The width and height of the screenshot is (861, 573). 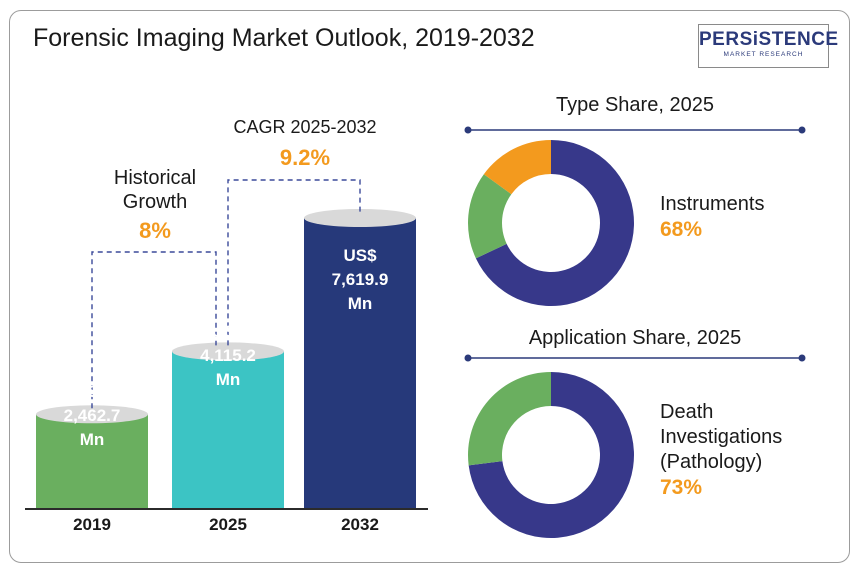 I want to click on bar-value-label-2025: US$ 4,115.2 Mn, so click(x=228, y=356).